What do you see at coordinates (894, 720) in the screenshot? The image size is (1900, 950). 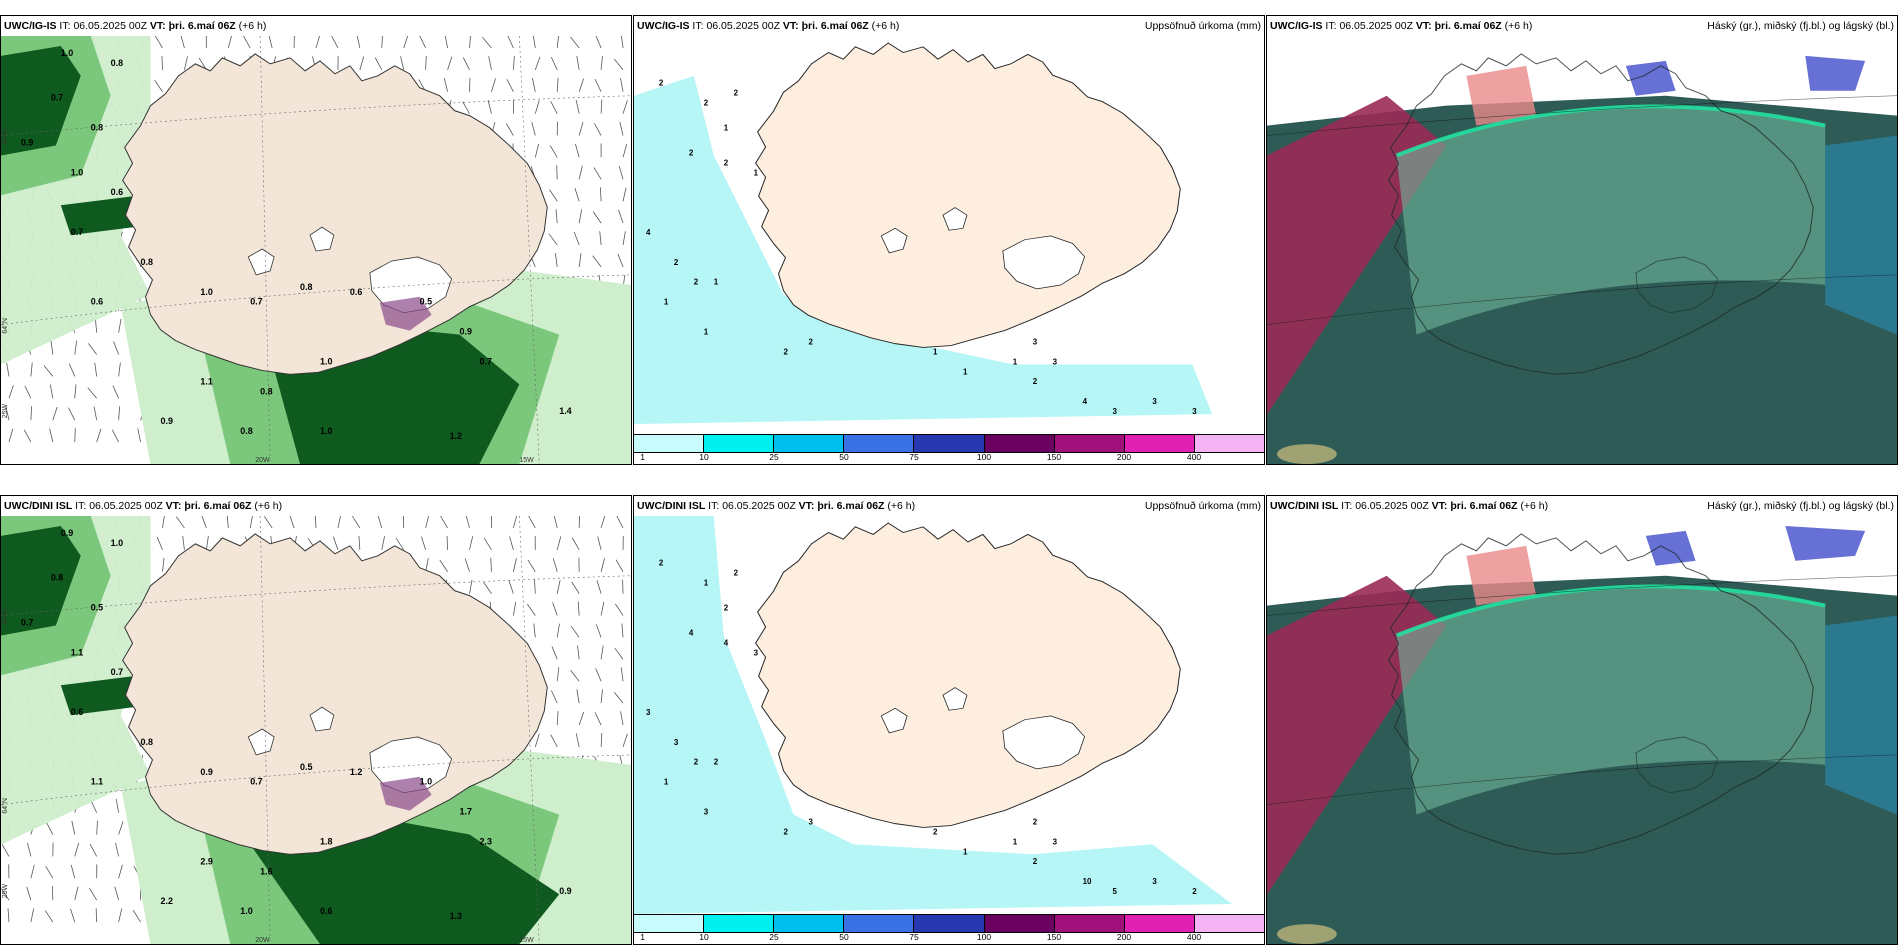 I see `glacier-langjokull` at bounding box center [894, 720].